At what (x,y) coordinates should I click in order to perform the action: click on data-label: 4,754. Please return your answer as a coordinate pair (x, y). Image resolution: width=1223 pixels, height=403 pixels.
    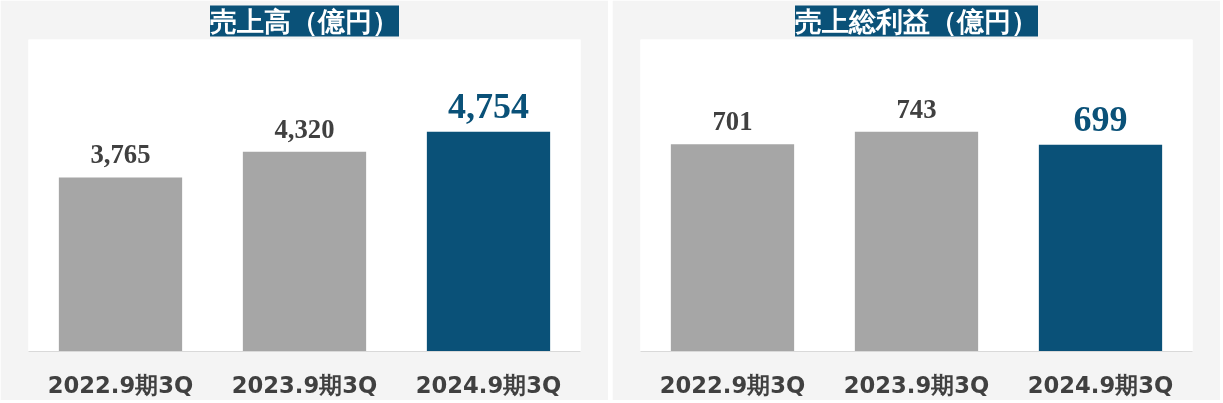
    Looking at the image, I should click on (488, 105).